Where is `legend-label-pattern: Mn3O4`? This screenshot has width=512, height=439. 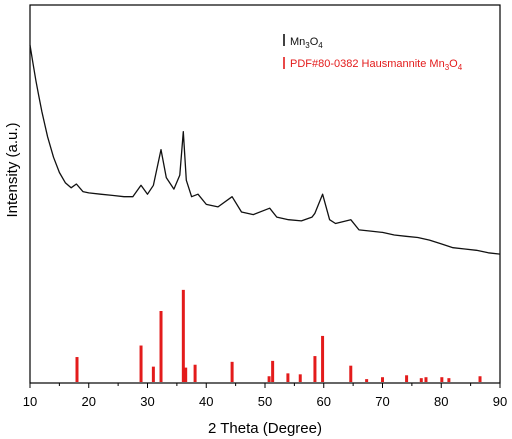
legend-label-pattern: Mn3O4 is located at coordinates (306, 43).